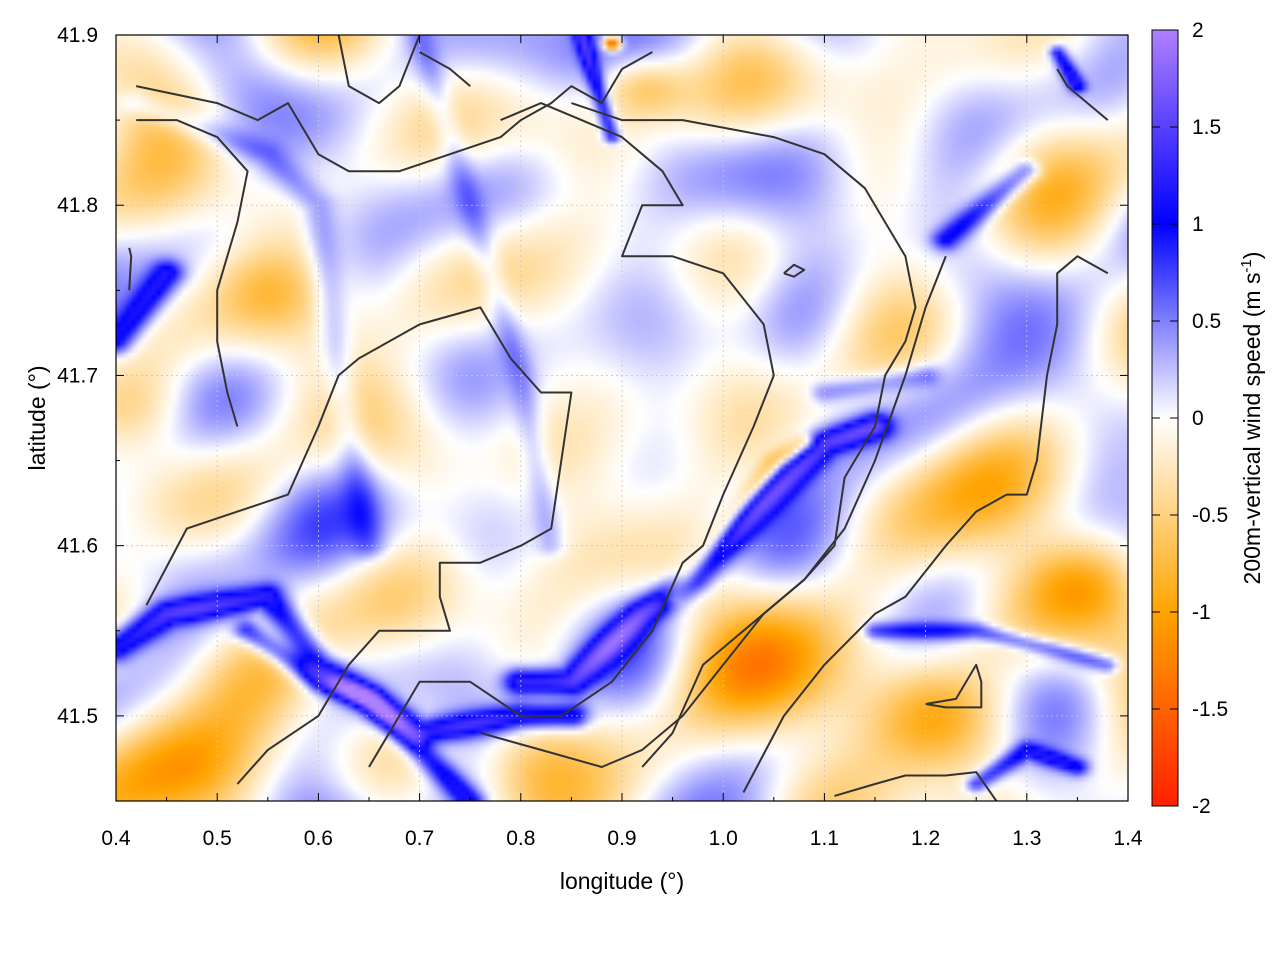 The height and width of the screenshot is (960, 1280). What do you see at coordinates (1210, 709) in the screenshot?
I see `colorbar-tick-label: -1.5` at bounding box center [1210, 709].